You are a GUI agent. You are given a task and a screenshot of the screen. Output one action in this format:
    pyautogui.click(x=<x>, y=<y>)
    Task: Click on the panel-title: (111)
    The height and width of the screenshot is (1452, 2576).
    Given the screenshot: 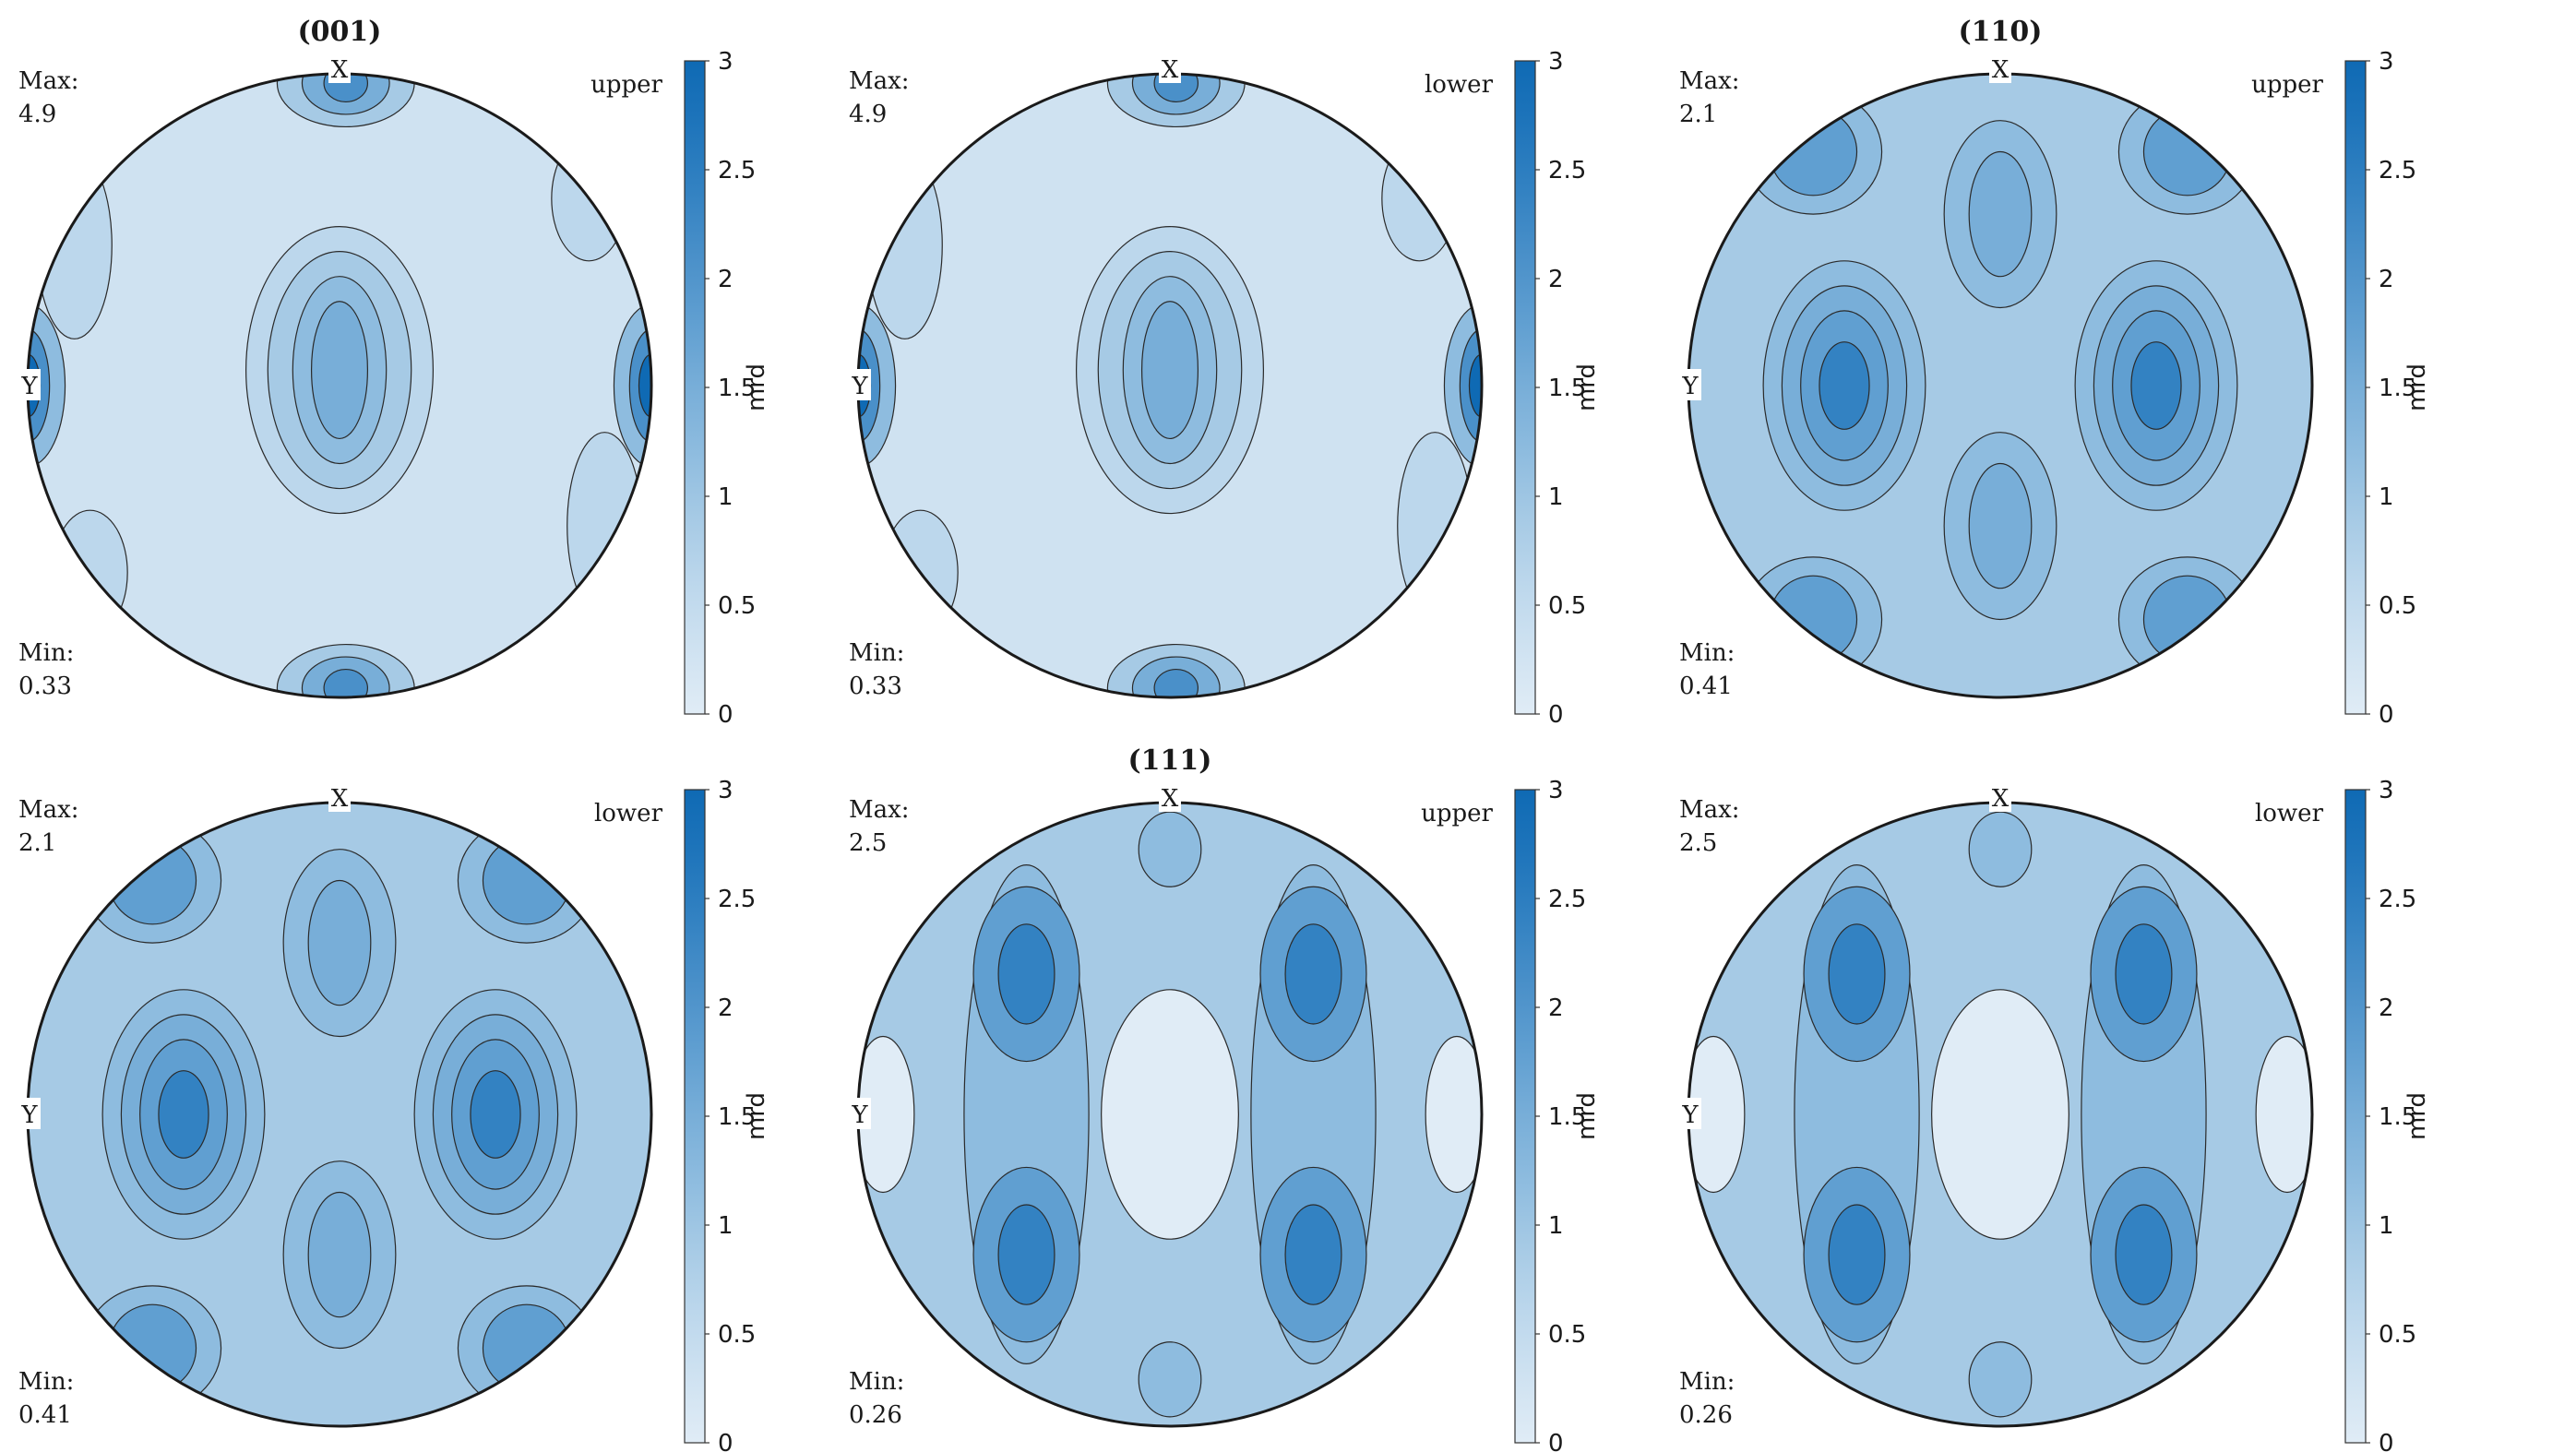 What is the action you would take?
    pyautogui.click(x=1169, y=760)
    